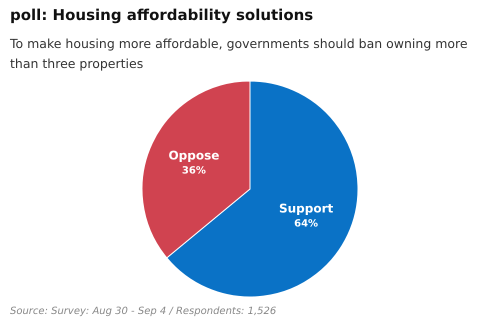  What do you see at coordinates (194, 155) in the screenshot?
I see `slice-label: Oppose` at bounding box center [194, 155].